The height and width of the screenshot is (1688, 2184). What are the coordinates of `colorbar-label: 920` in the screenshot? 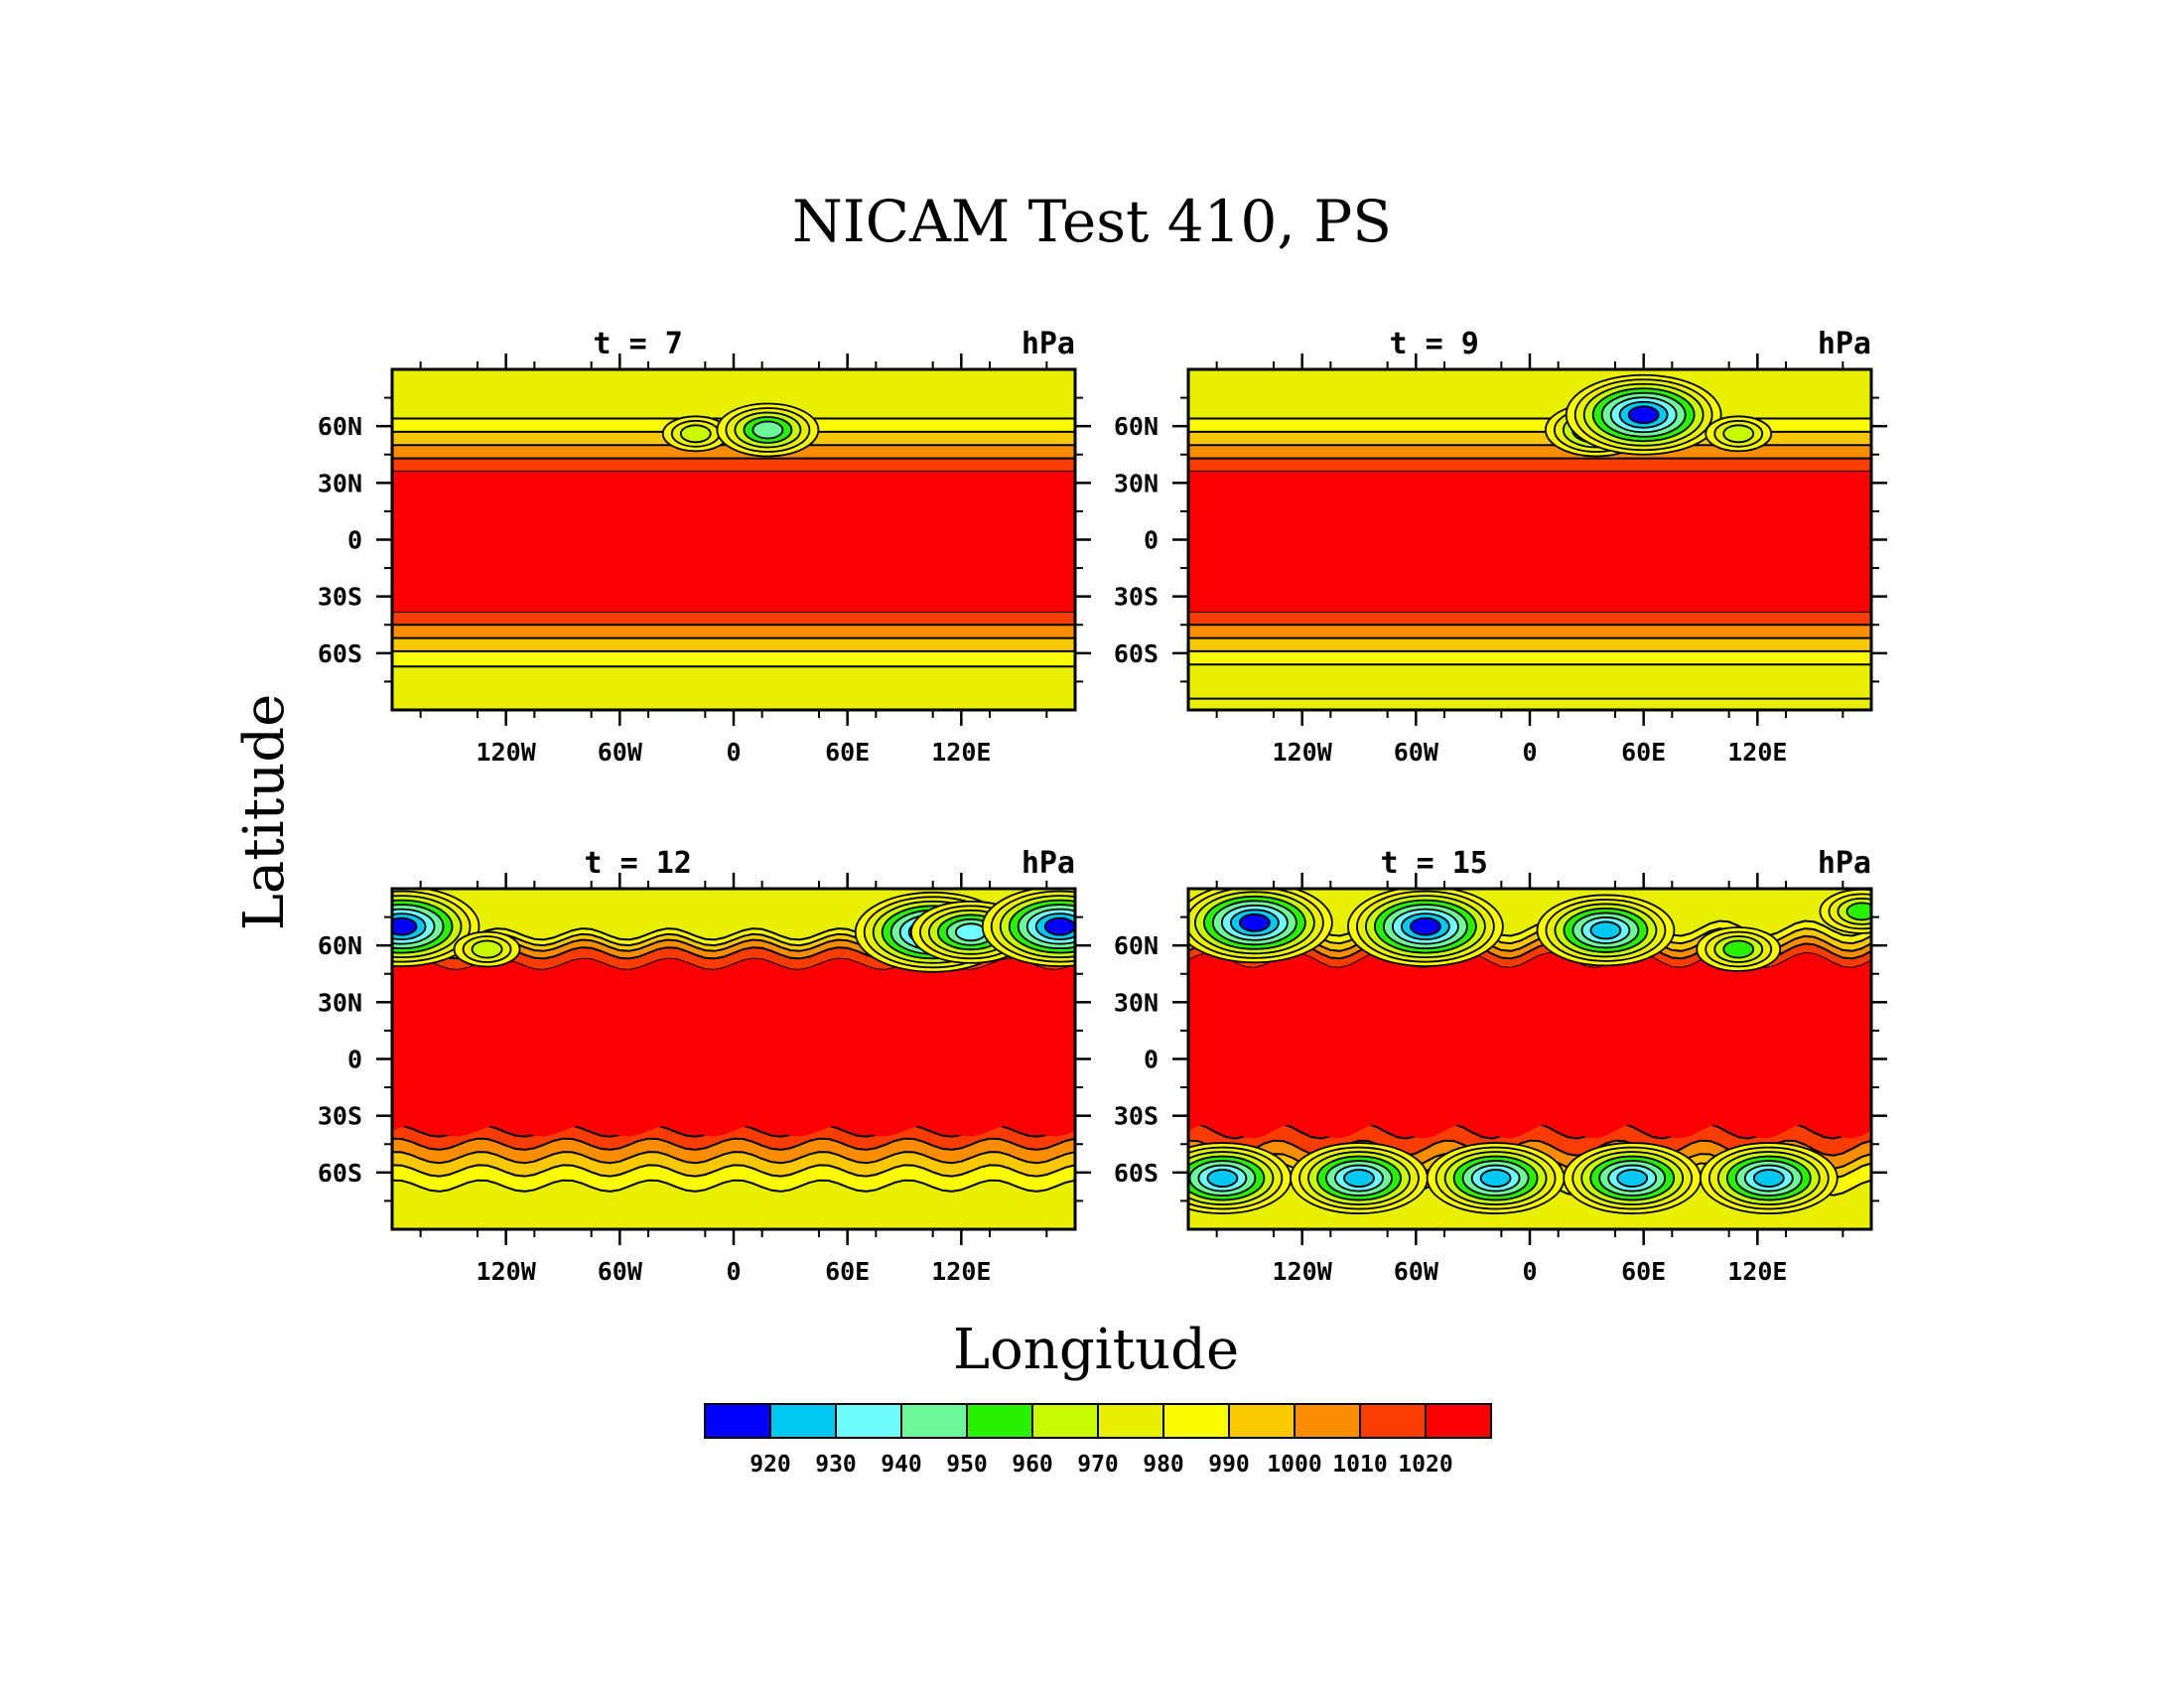 It's located at (770, 1464).